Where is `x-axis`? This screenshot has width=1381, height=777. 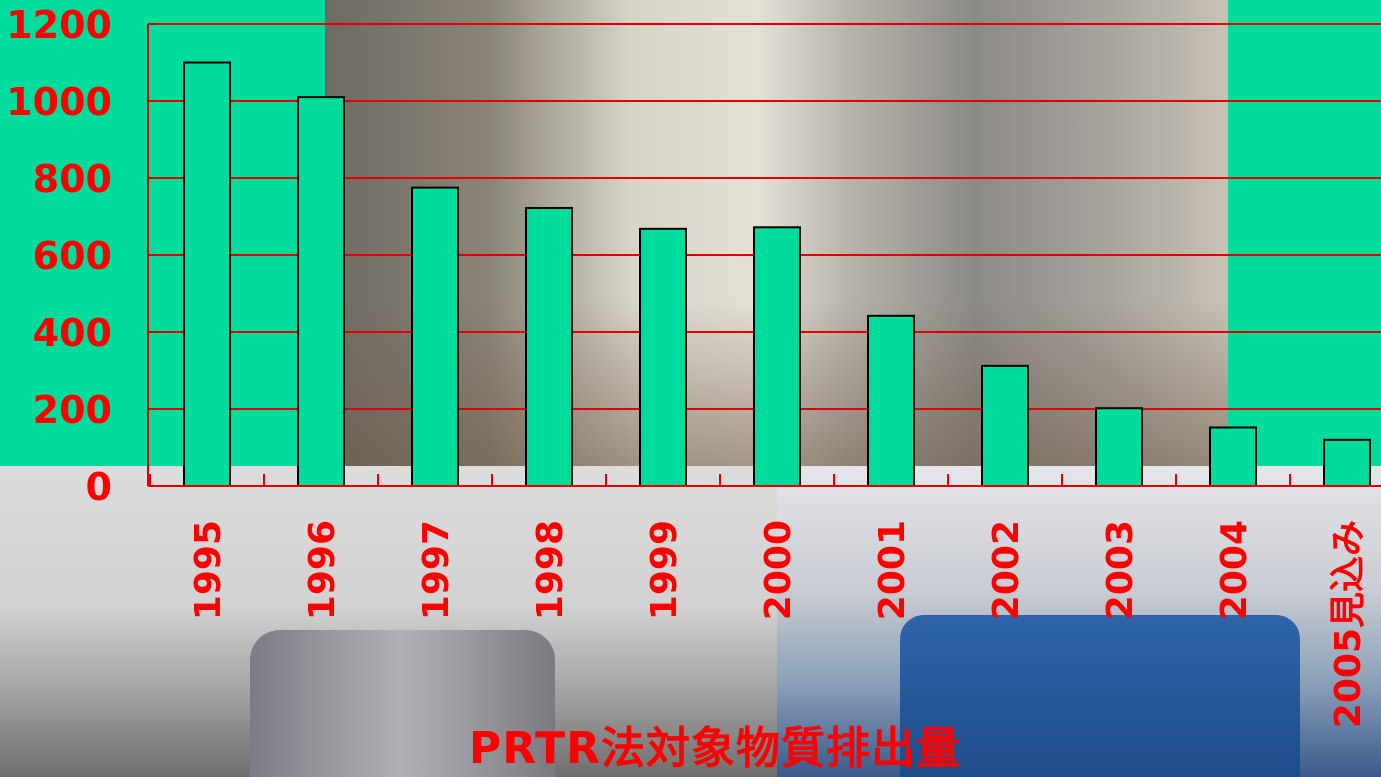 x-axis is located at coordinates (764, 480).